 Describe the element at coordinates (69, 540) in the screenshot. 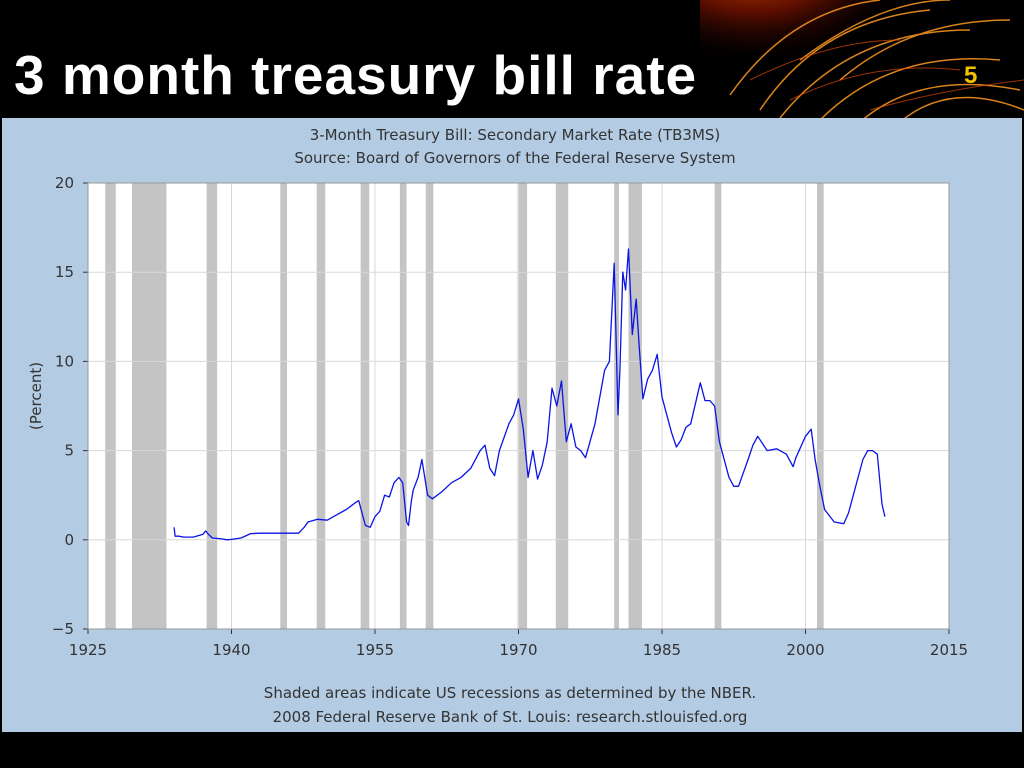

I see `y-tick-label: 0` at that location.